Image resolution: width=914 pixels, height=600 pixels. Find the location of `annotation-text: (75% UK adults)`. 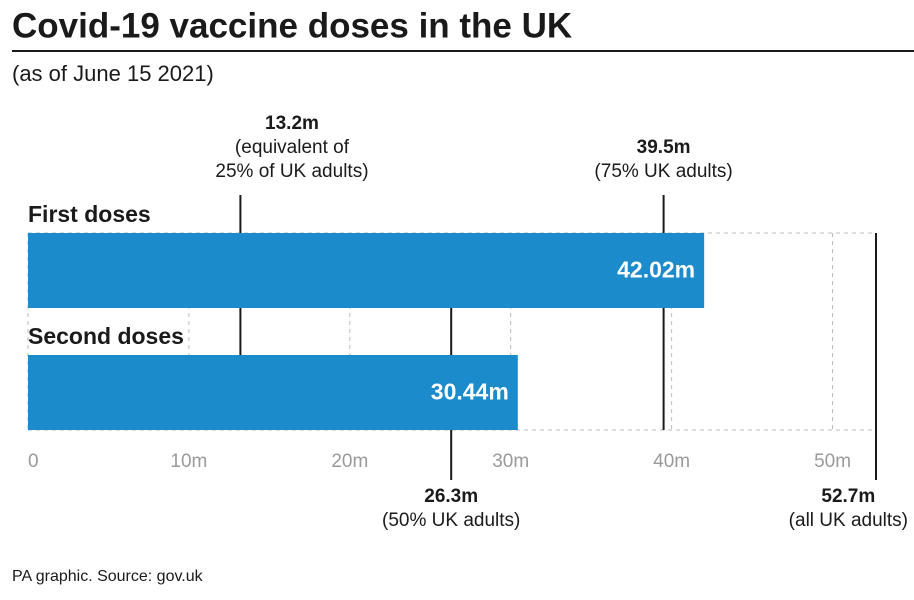

annotation-text: (75% UK adults) is located at coordinates (663, 171).